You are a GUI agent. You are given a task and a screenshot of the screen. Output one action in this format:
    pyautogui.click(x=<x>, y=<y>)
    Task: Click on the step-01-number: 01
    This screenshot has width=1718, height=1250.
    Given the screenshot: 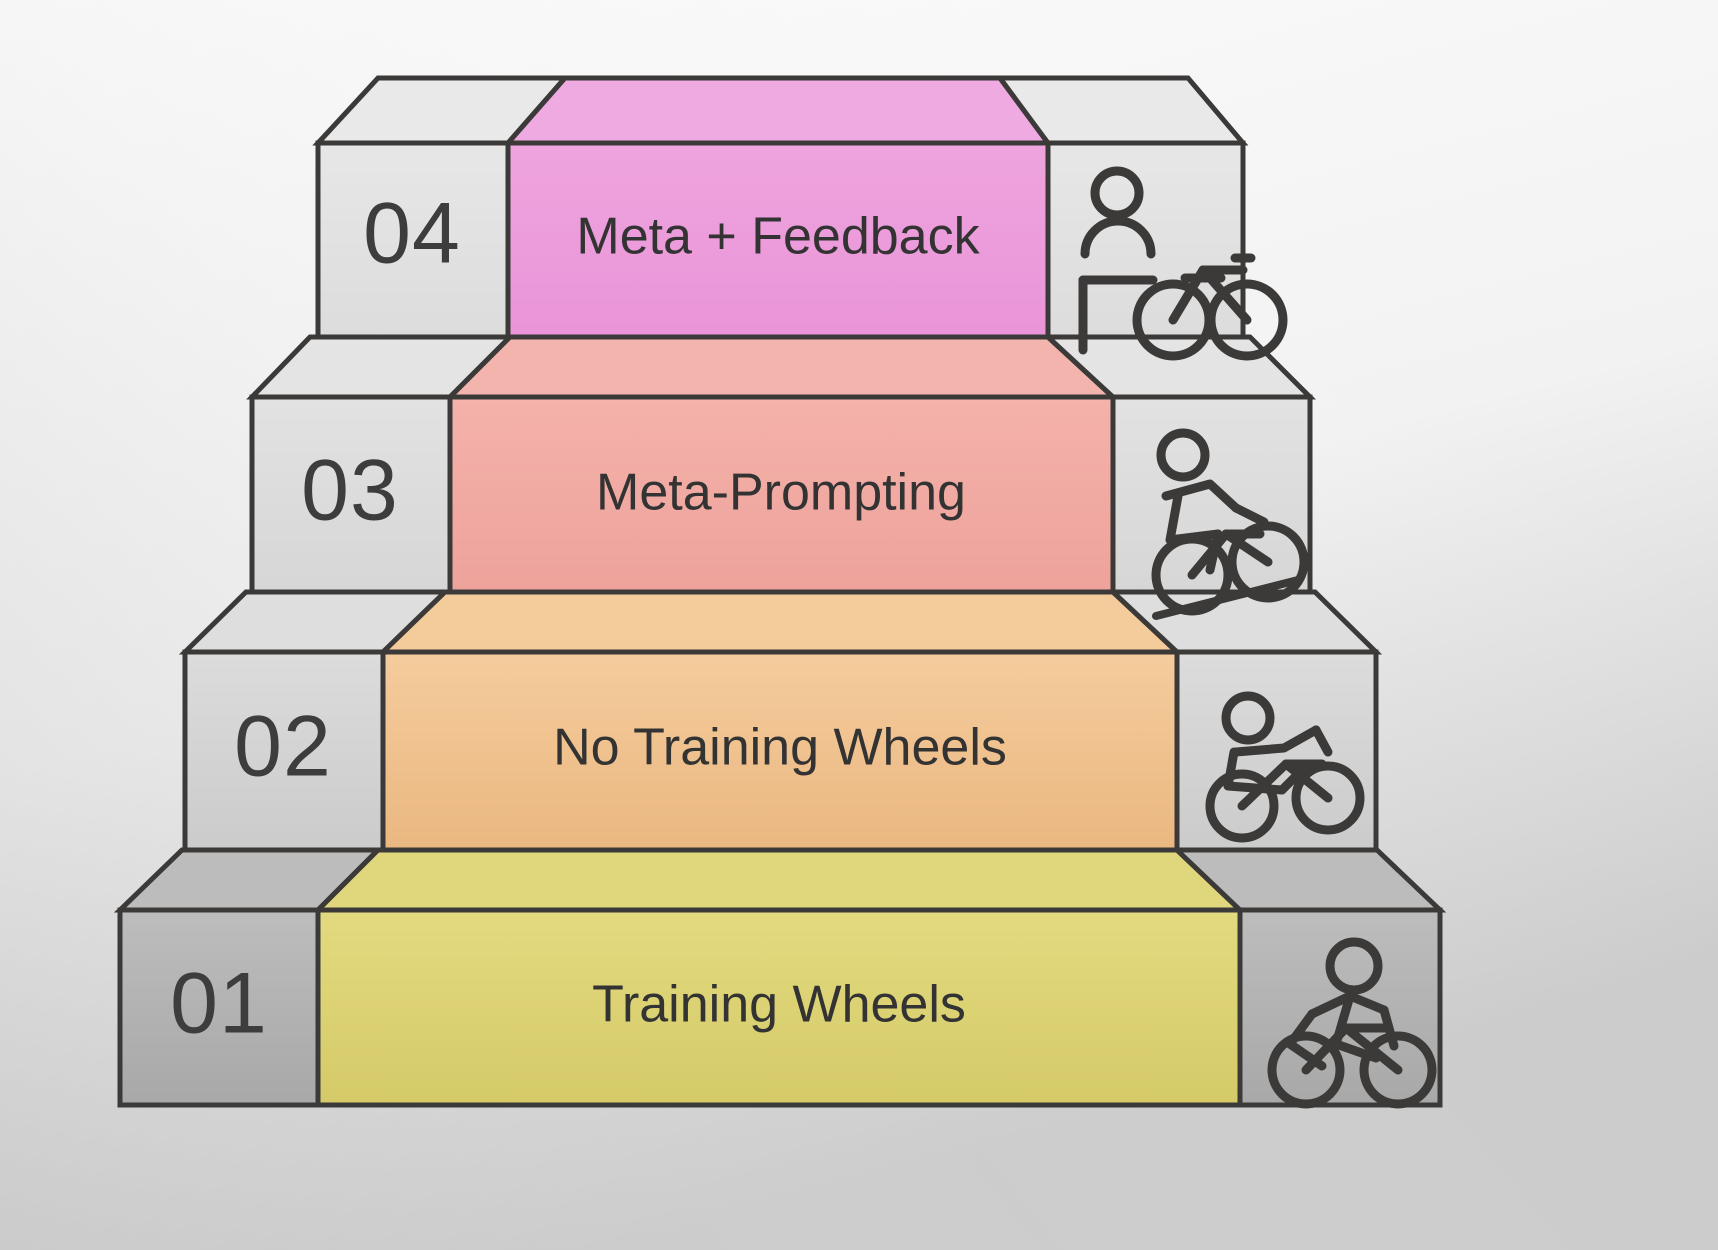 What is the action you would take?
    pyautogui.click(x=219, y=1004)
    